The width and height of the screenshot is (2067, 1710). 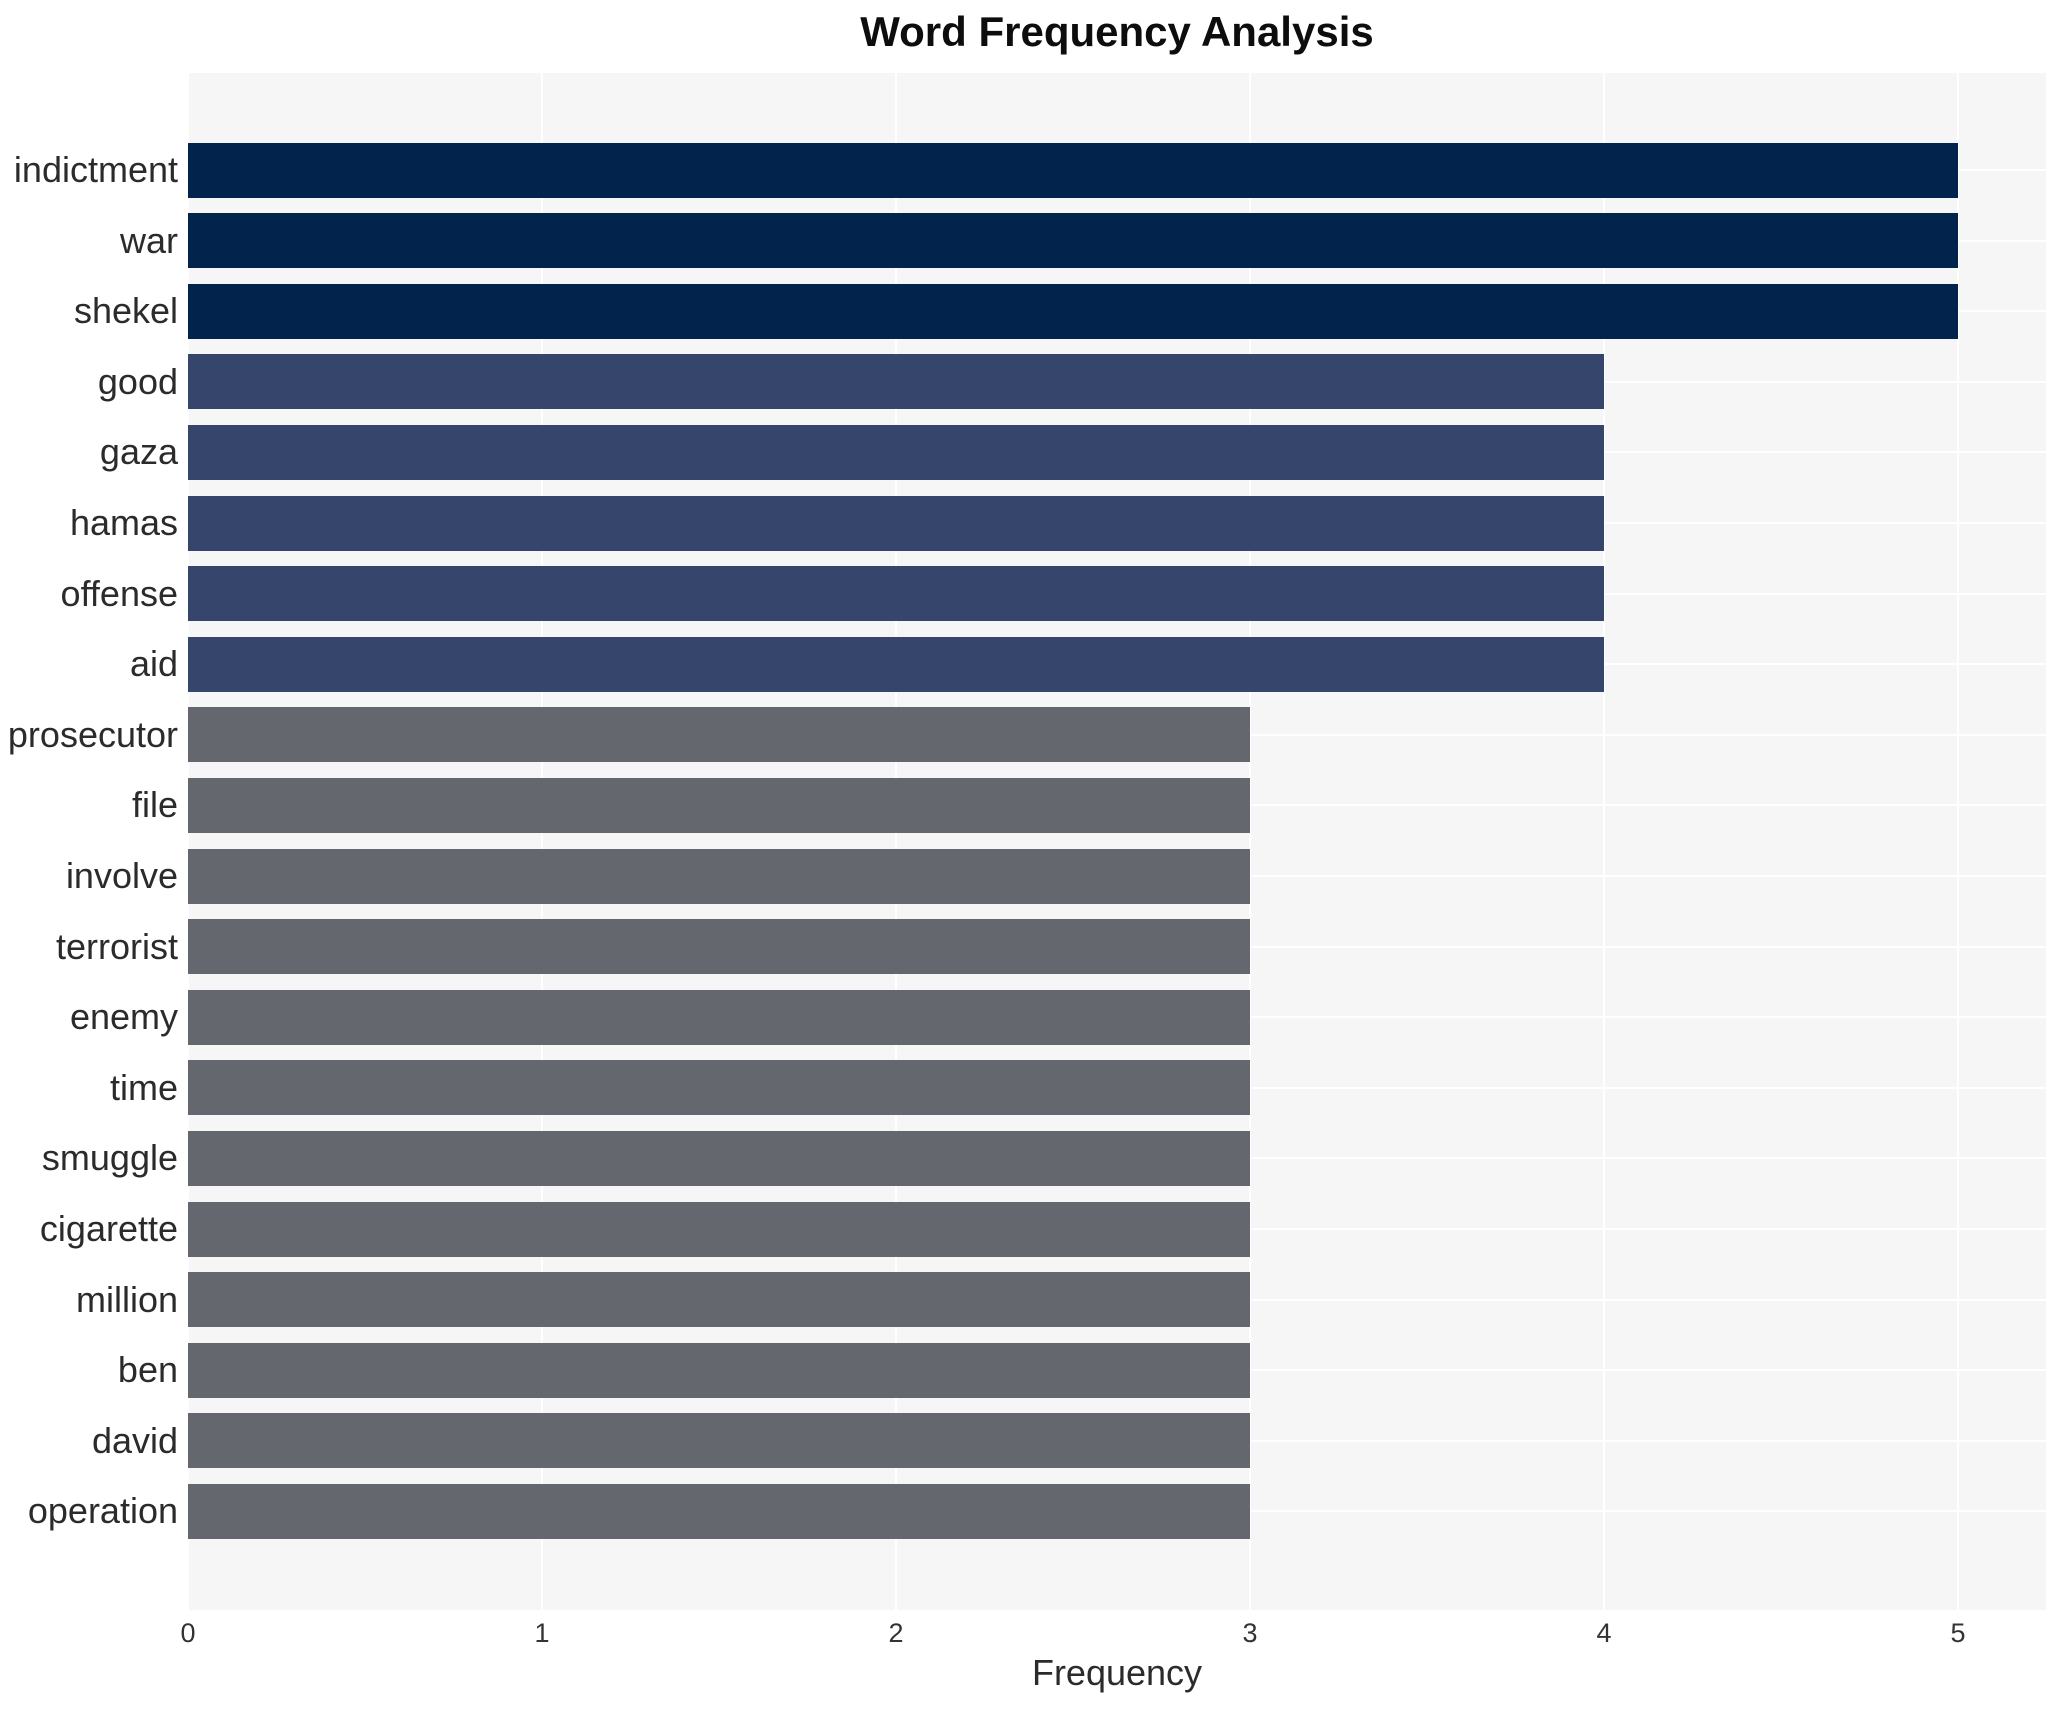 What do you see at coordinates (119, 593) in the screenshot?
I see `y-label-offense: offense` at bounding box center [119, 593].